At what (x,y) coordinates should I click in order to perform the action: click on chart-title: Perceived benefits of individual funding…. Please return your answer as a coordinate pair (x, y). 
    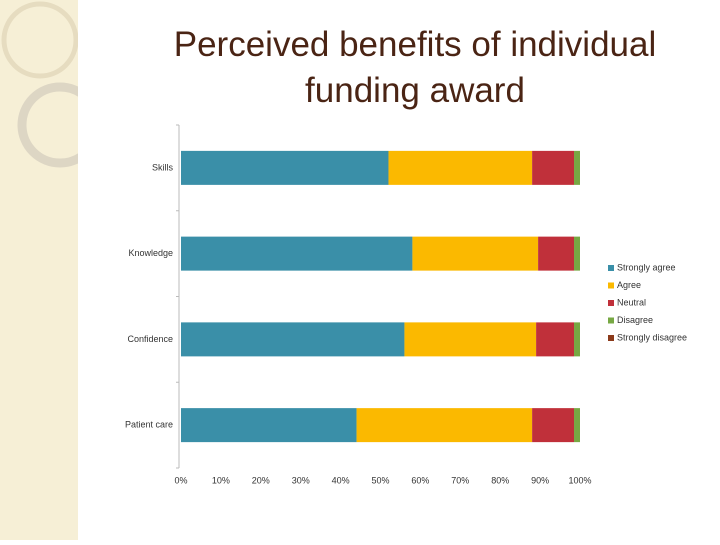
    Looking at the image, I should click on (415, 67).